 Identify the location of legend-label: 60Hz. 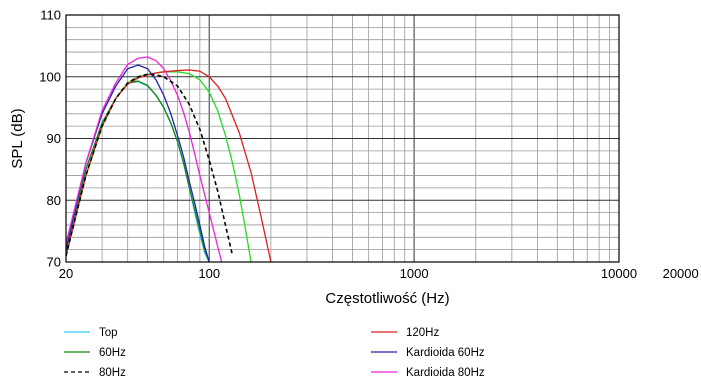
(112, 353).